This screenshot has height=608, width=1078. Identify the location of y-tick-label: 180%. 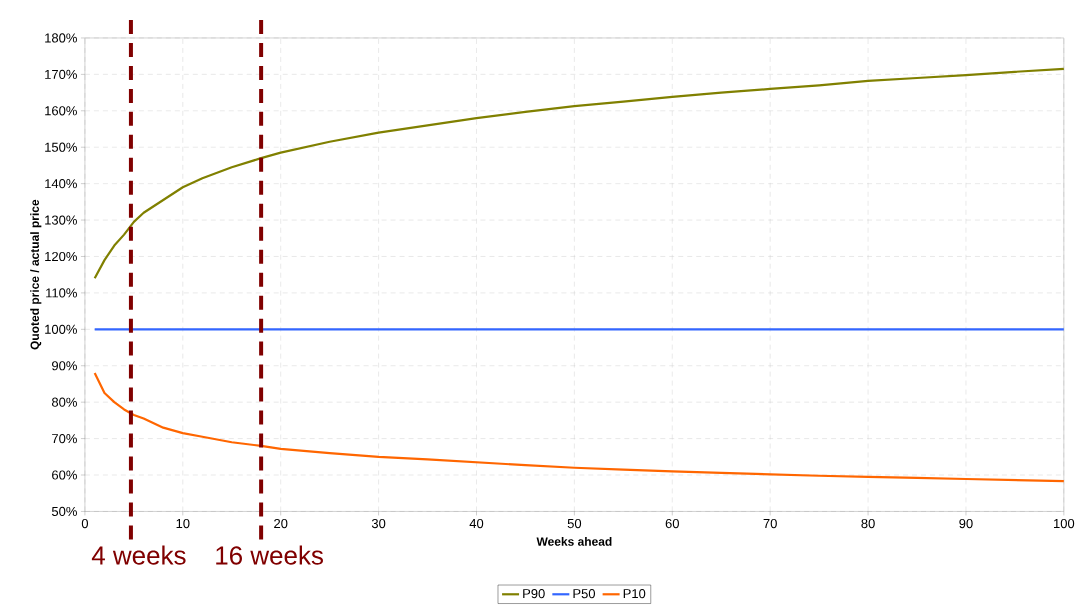
(61, 38).